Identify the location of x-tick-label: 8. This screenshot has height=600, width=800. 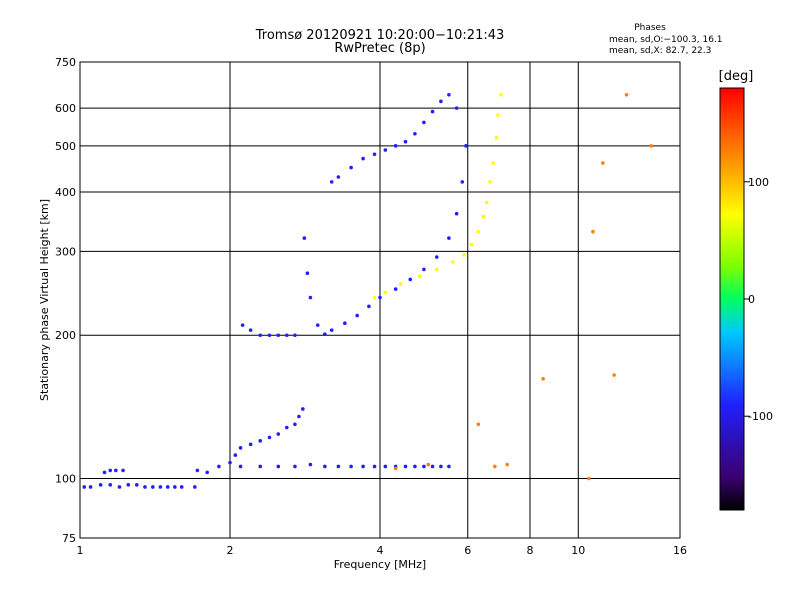
(530, 550).